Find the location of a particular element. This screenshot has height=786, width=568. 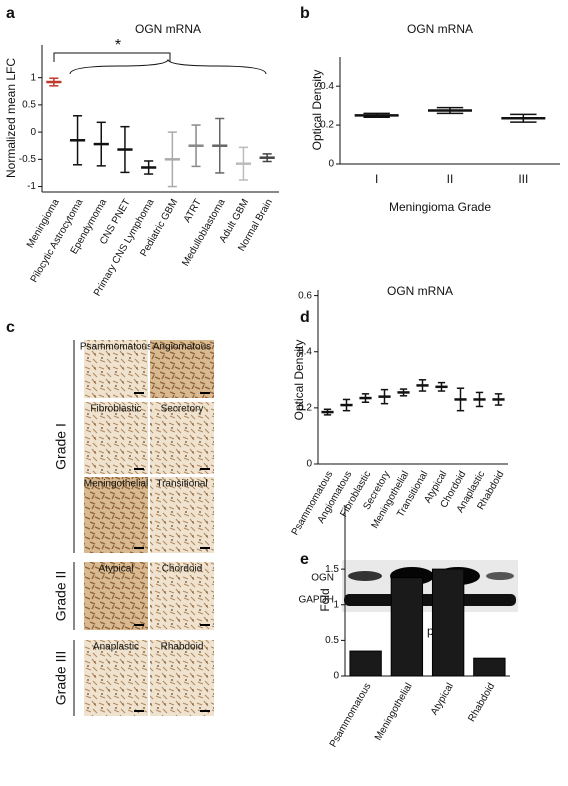

x-tick-label: Meningothelial is located at coordinates (394, 711).